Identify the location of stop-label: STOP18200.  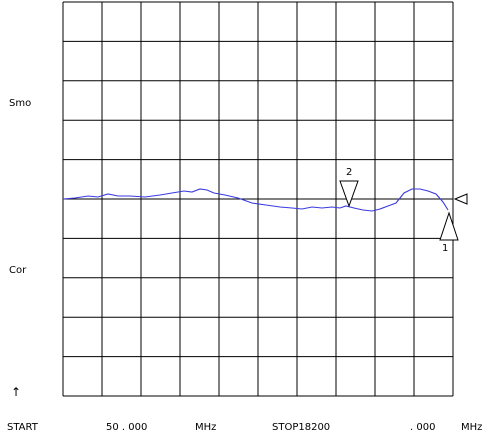
(301, 427).